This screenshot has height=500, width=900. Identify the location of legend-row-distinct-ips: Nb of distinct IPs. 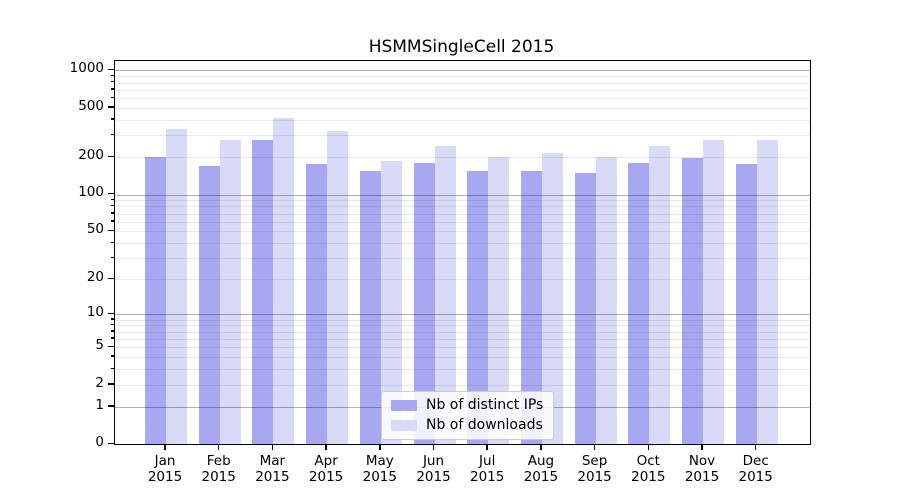
(467, 405).